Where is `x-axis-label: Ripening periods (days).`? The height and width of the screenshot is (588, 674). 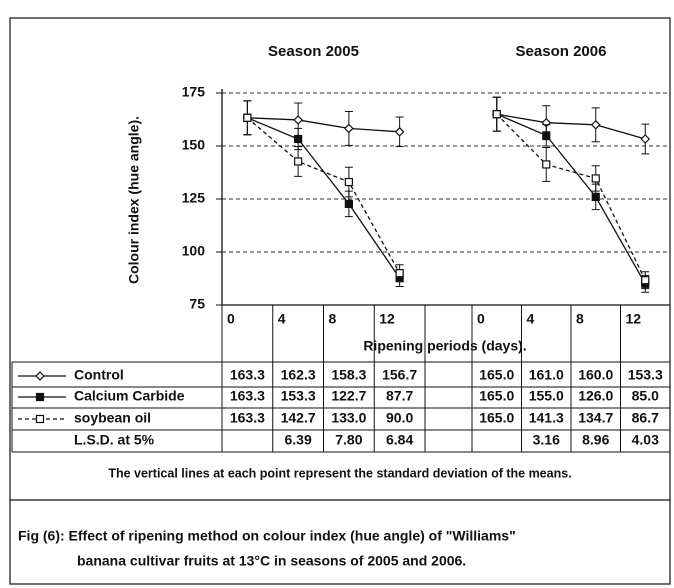
x-axis-label: Ripening periods (days). is located at coordinates (444, 346).